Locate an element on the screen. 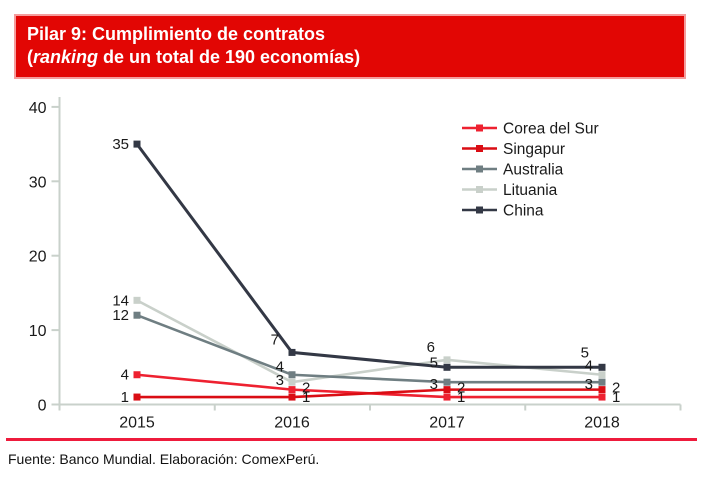 The width and height of the screenshot is (704, 491). data-label-lituania: 4 is located at coordinates (589, 366).